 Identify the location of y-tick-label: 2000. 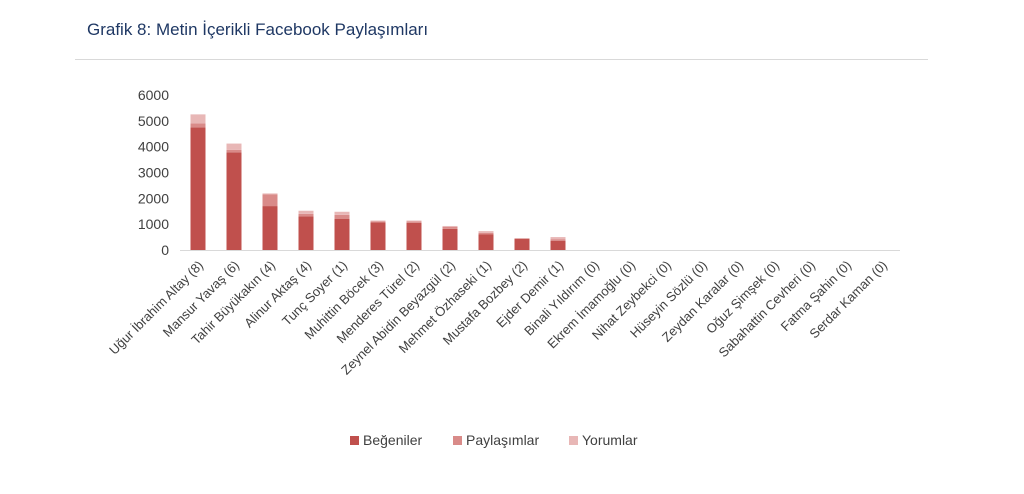
(153, 198).